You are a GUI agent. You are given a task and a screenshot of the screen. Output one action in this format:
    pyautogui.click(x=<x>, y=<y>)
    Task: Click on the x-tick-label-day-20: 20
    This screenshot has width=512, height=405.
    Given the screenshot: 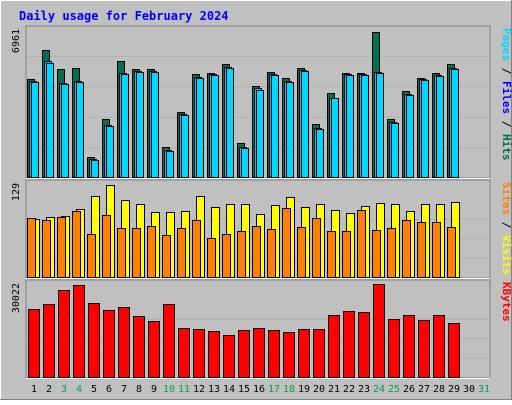 What is the action you would take?
    pyautogui.click(x=319, y=389)
    